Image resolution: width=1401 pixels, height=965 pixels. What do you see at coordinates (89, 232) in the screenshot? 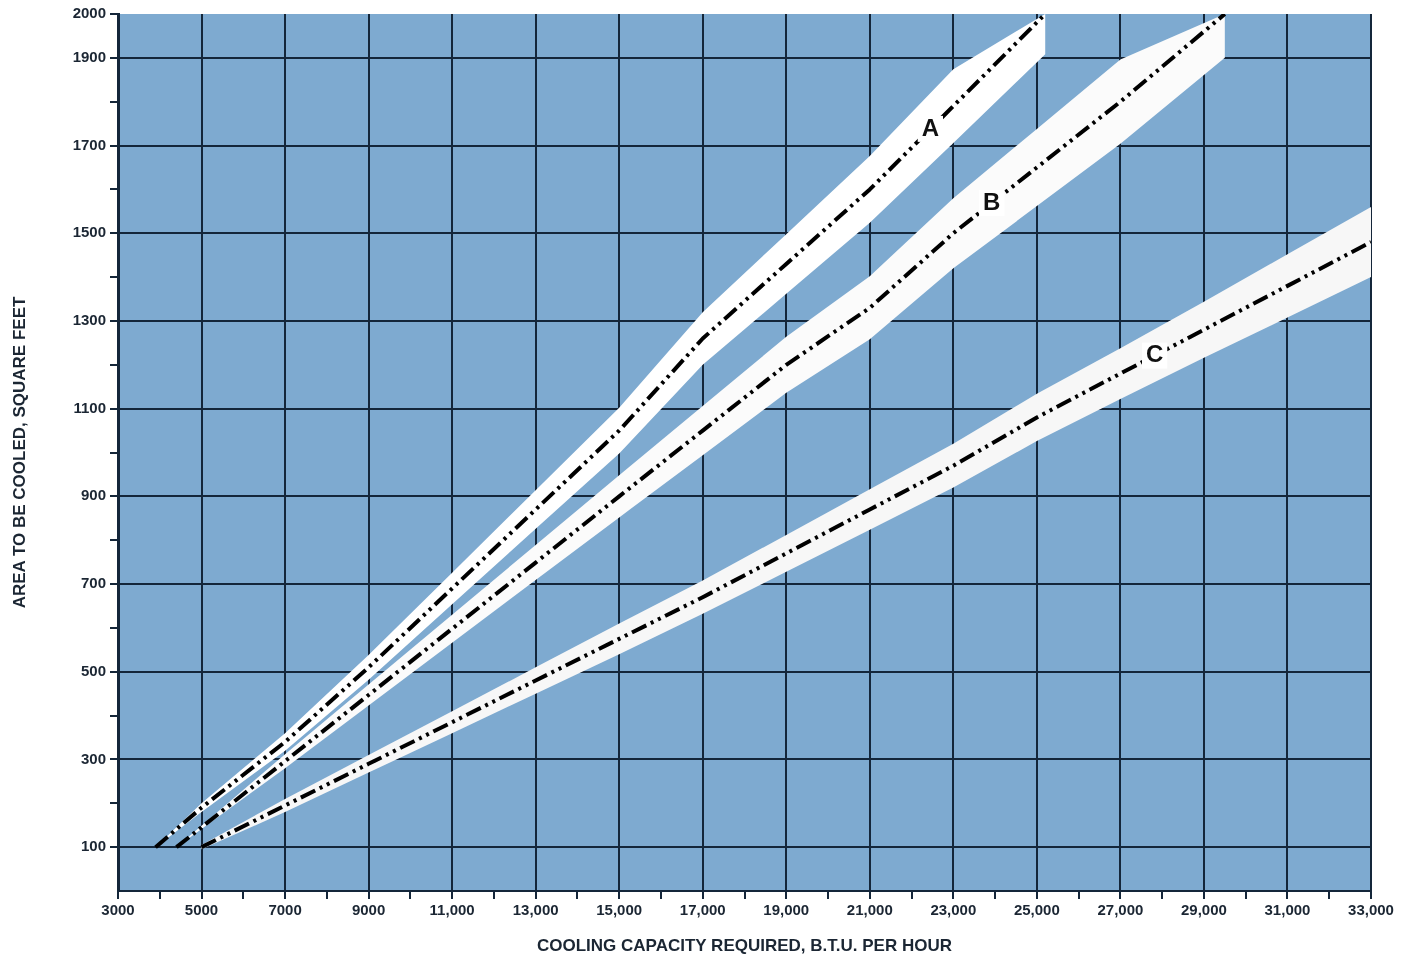
I see `y-tick-label: 1500` at bounding box center [89, 232].